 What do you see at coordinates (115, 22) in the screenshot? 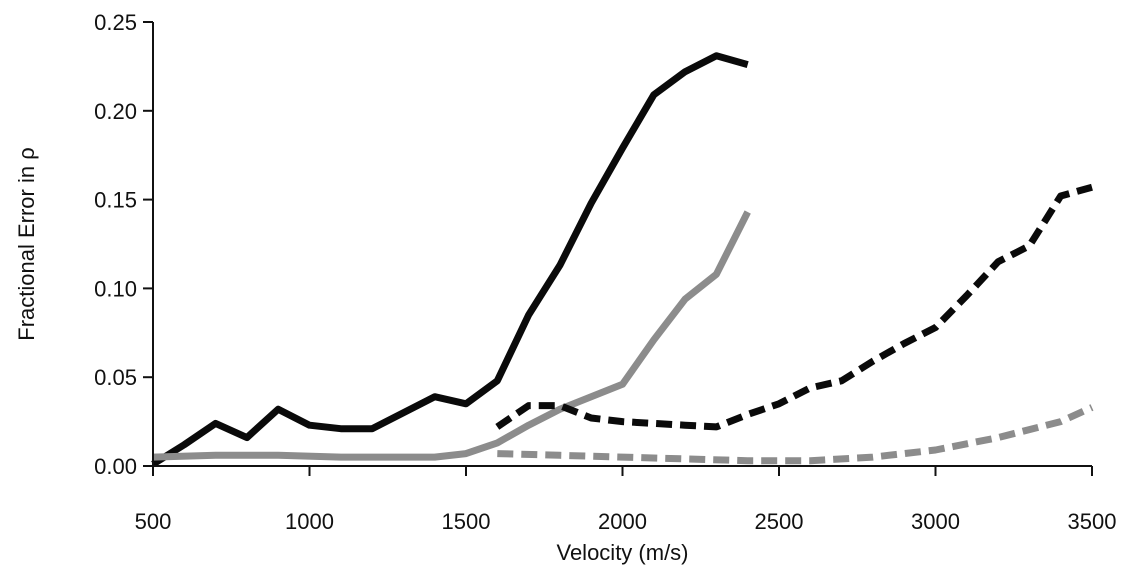
I see `y-tick-label-5: 0.25` at bounding box center [115, 22].